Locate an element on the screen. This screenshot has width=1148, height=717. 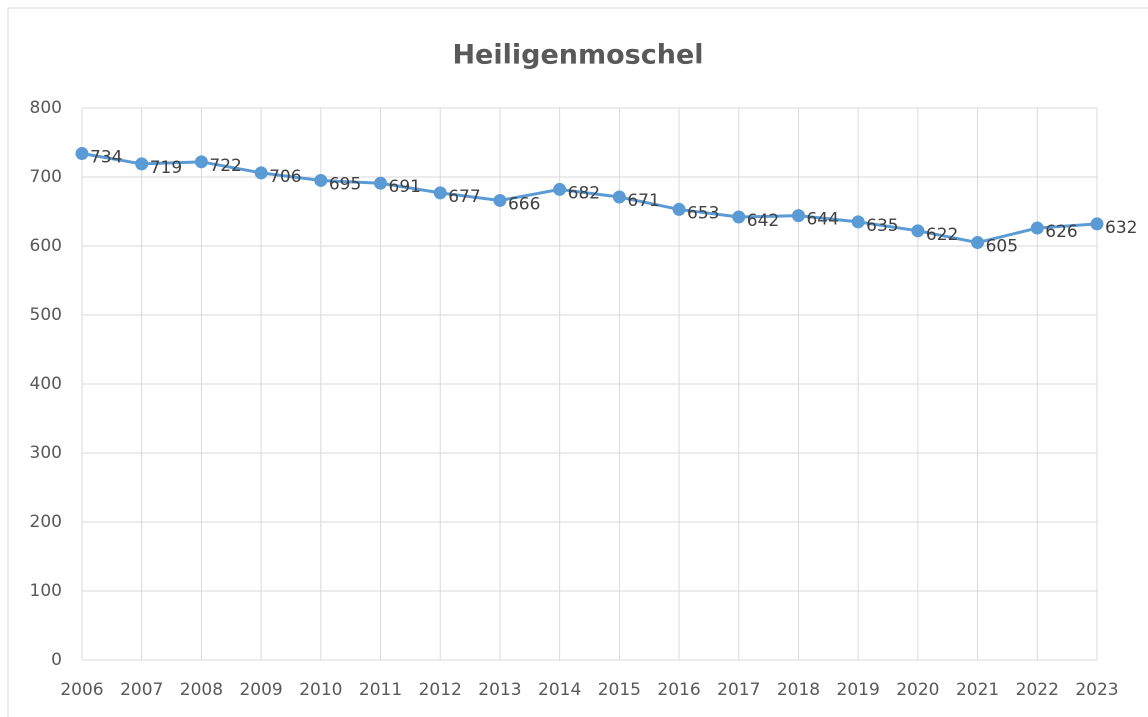
data-label: 653 is located at coordinates (703, 213).